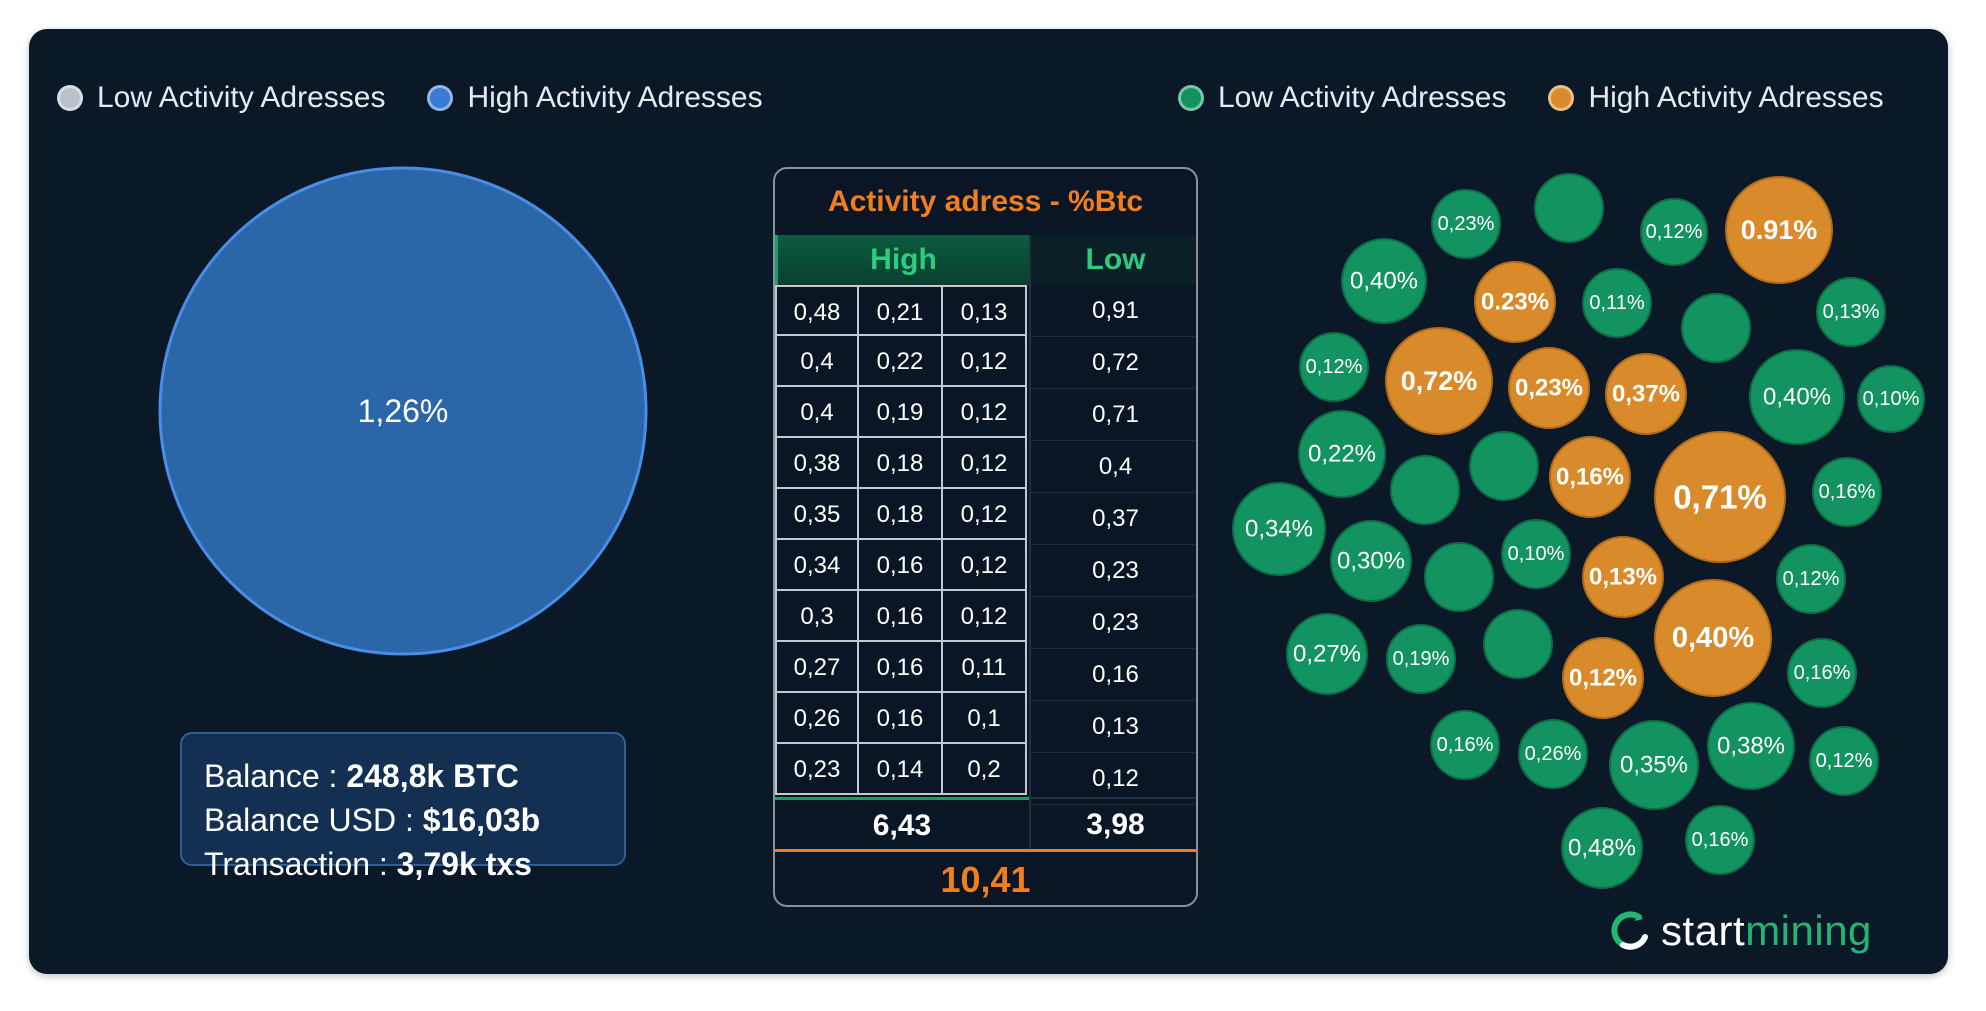 The height and width of the screenshot is (1011, 1986). What do you see at coordinates (985, 850) in the screenshot?
I see `total-divider` at bounding box center [985, 850].